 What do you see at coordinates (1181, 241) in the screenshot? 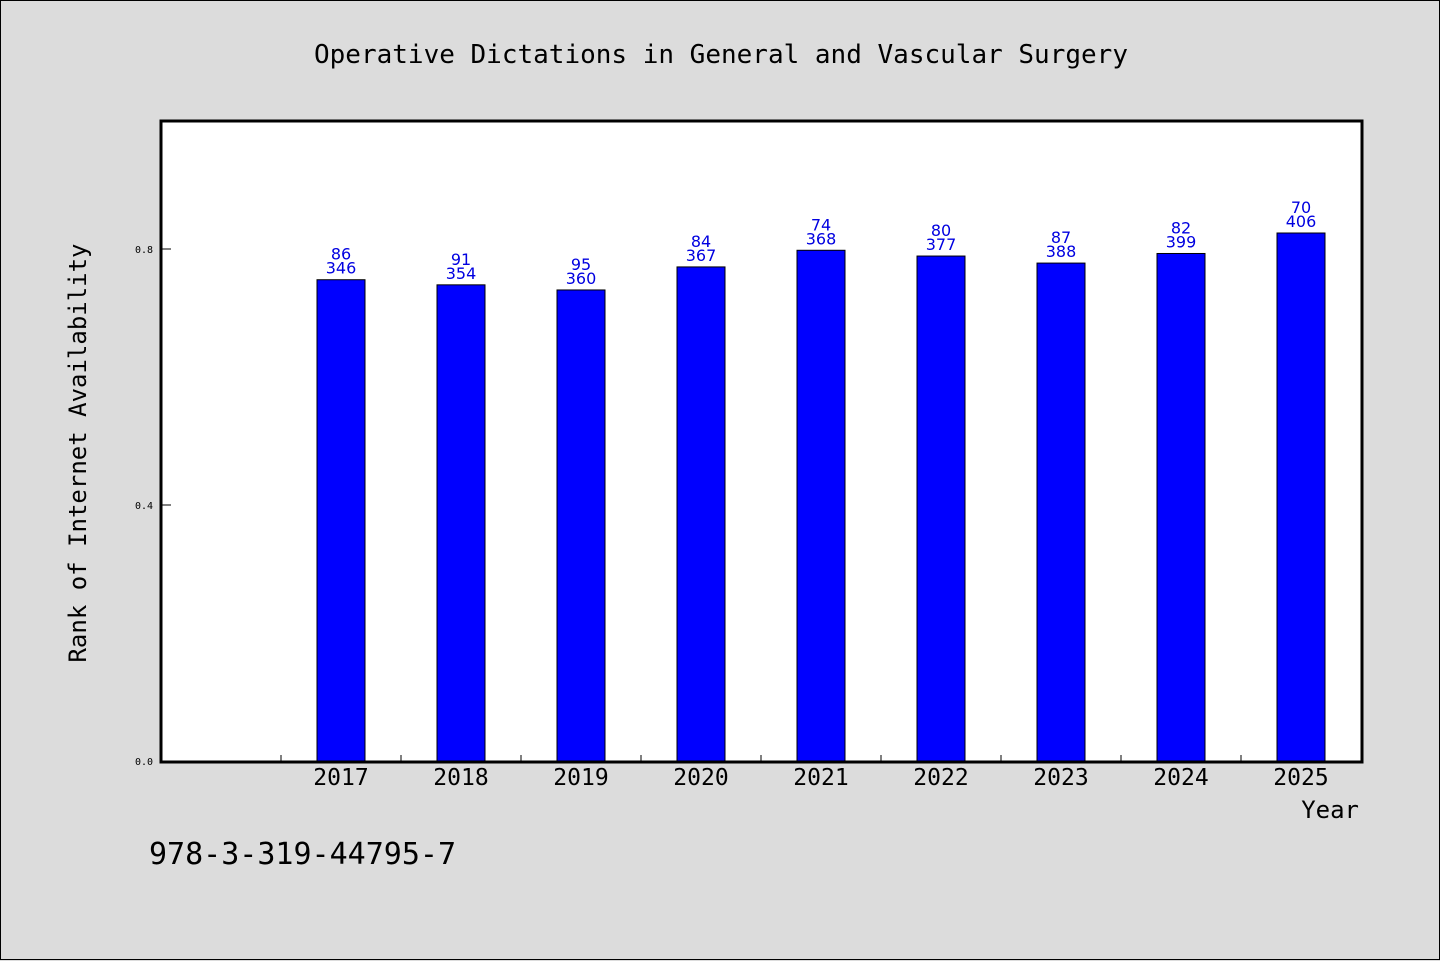
I see `data-label-bottom-2024: 399` at bounding box center [1181, 241].